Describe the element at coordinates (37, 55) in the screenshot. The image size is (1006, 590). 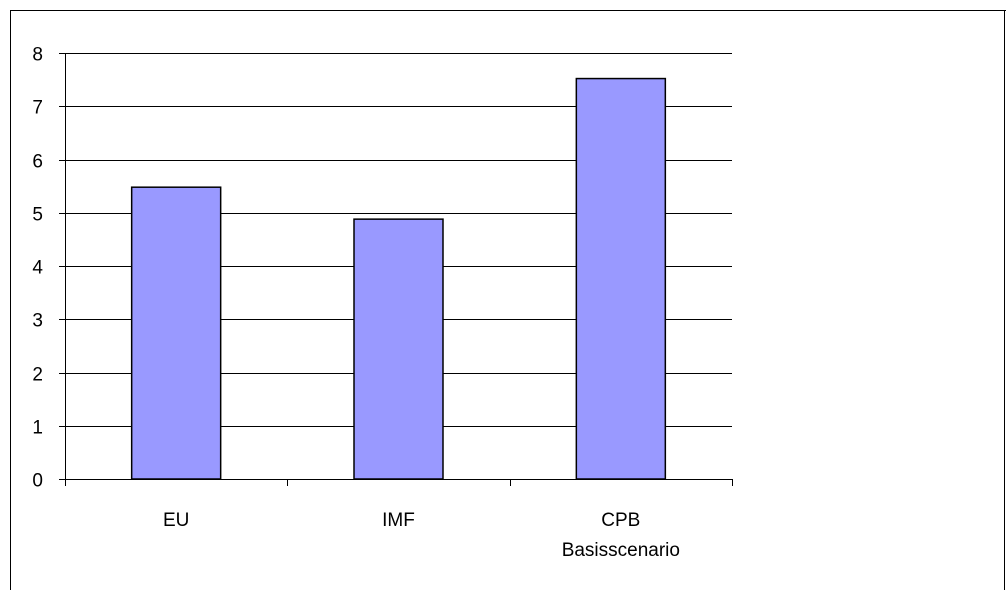
I see `y-tick-label-8: 8` at that location.